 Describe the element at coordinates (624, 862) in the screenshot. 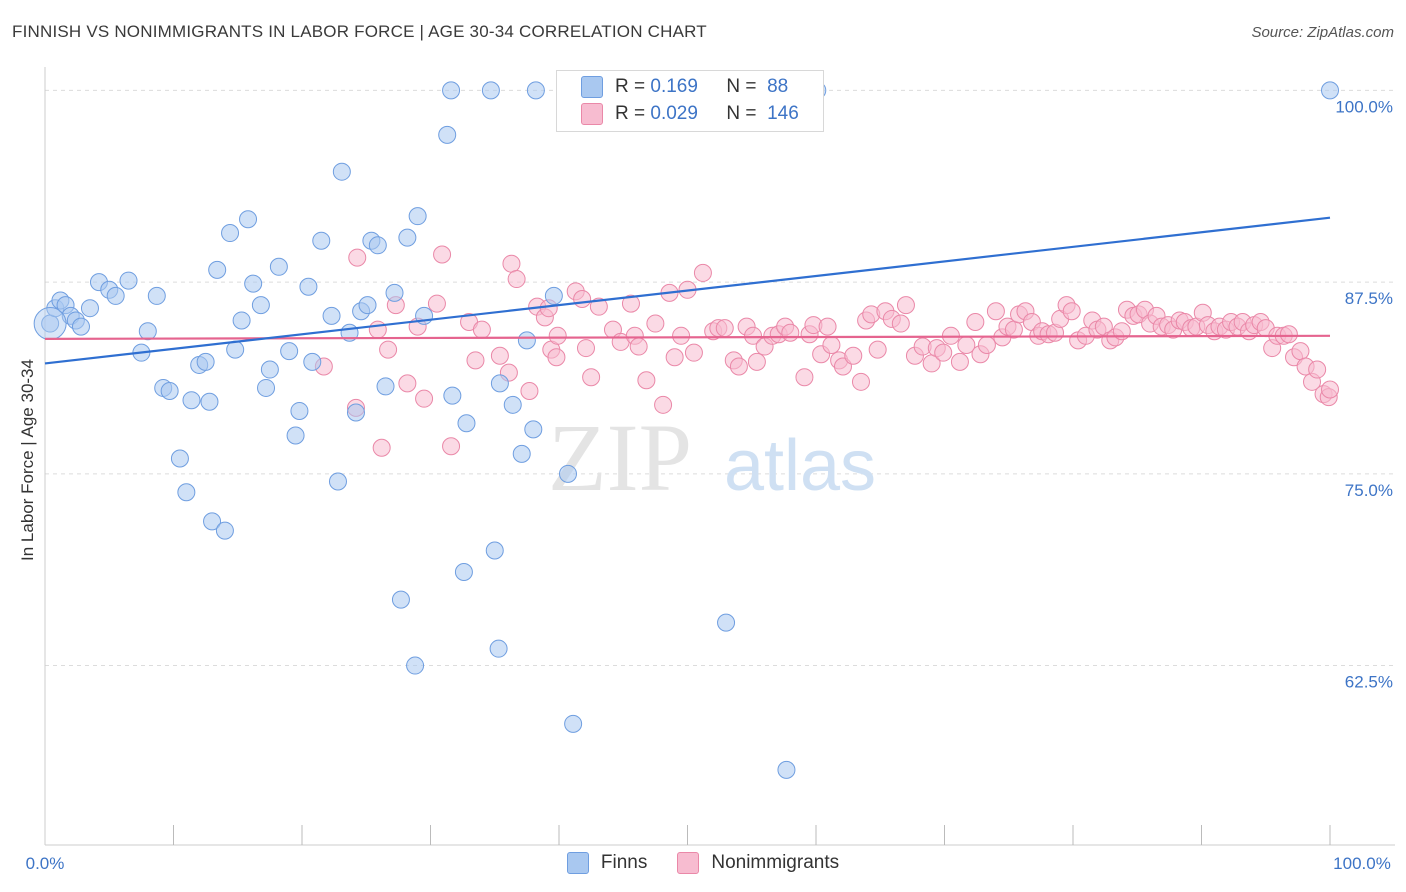

I see `bottom-finns-label: Finns` at that location.